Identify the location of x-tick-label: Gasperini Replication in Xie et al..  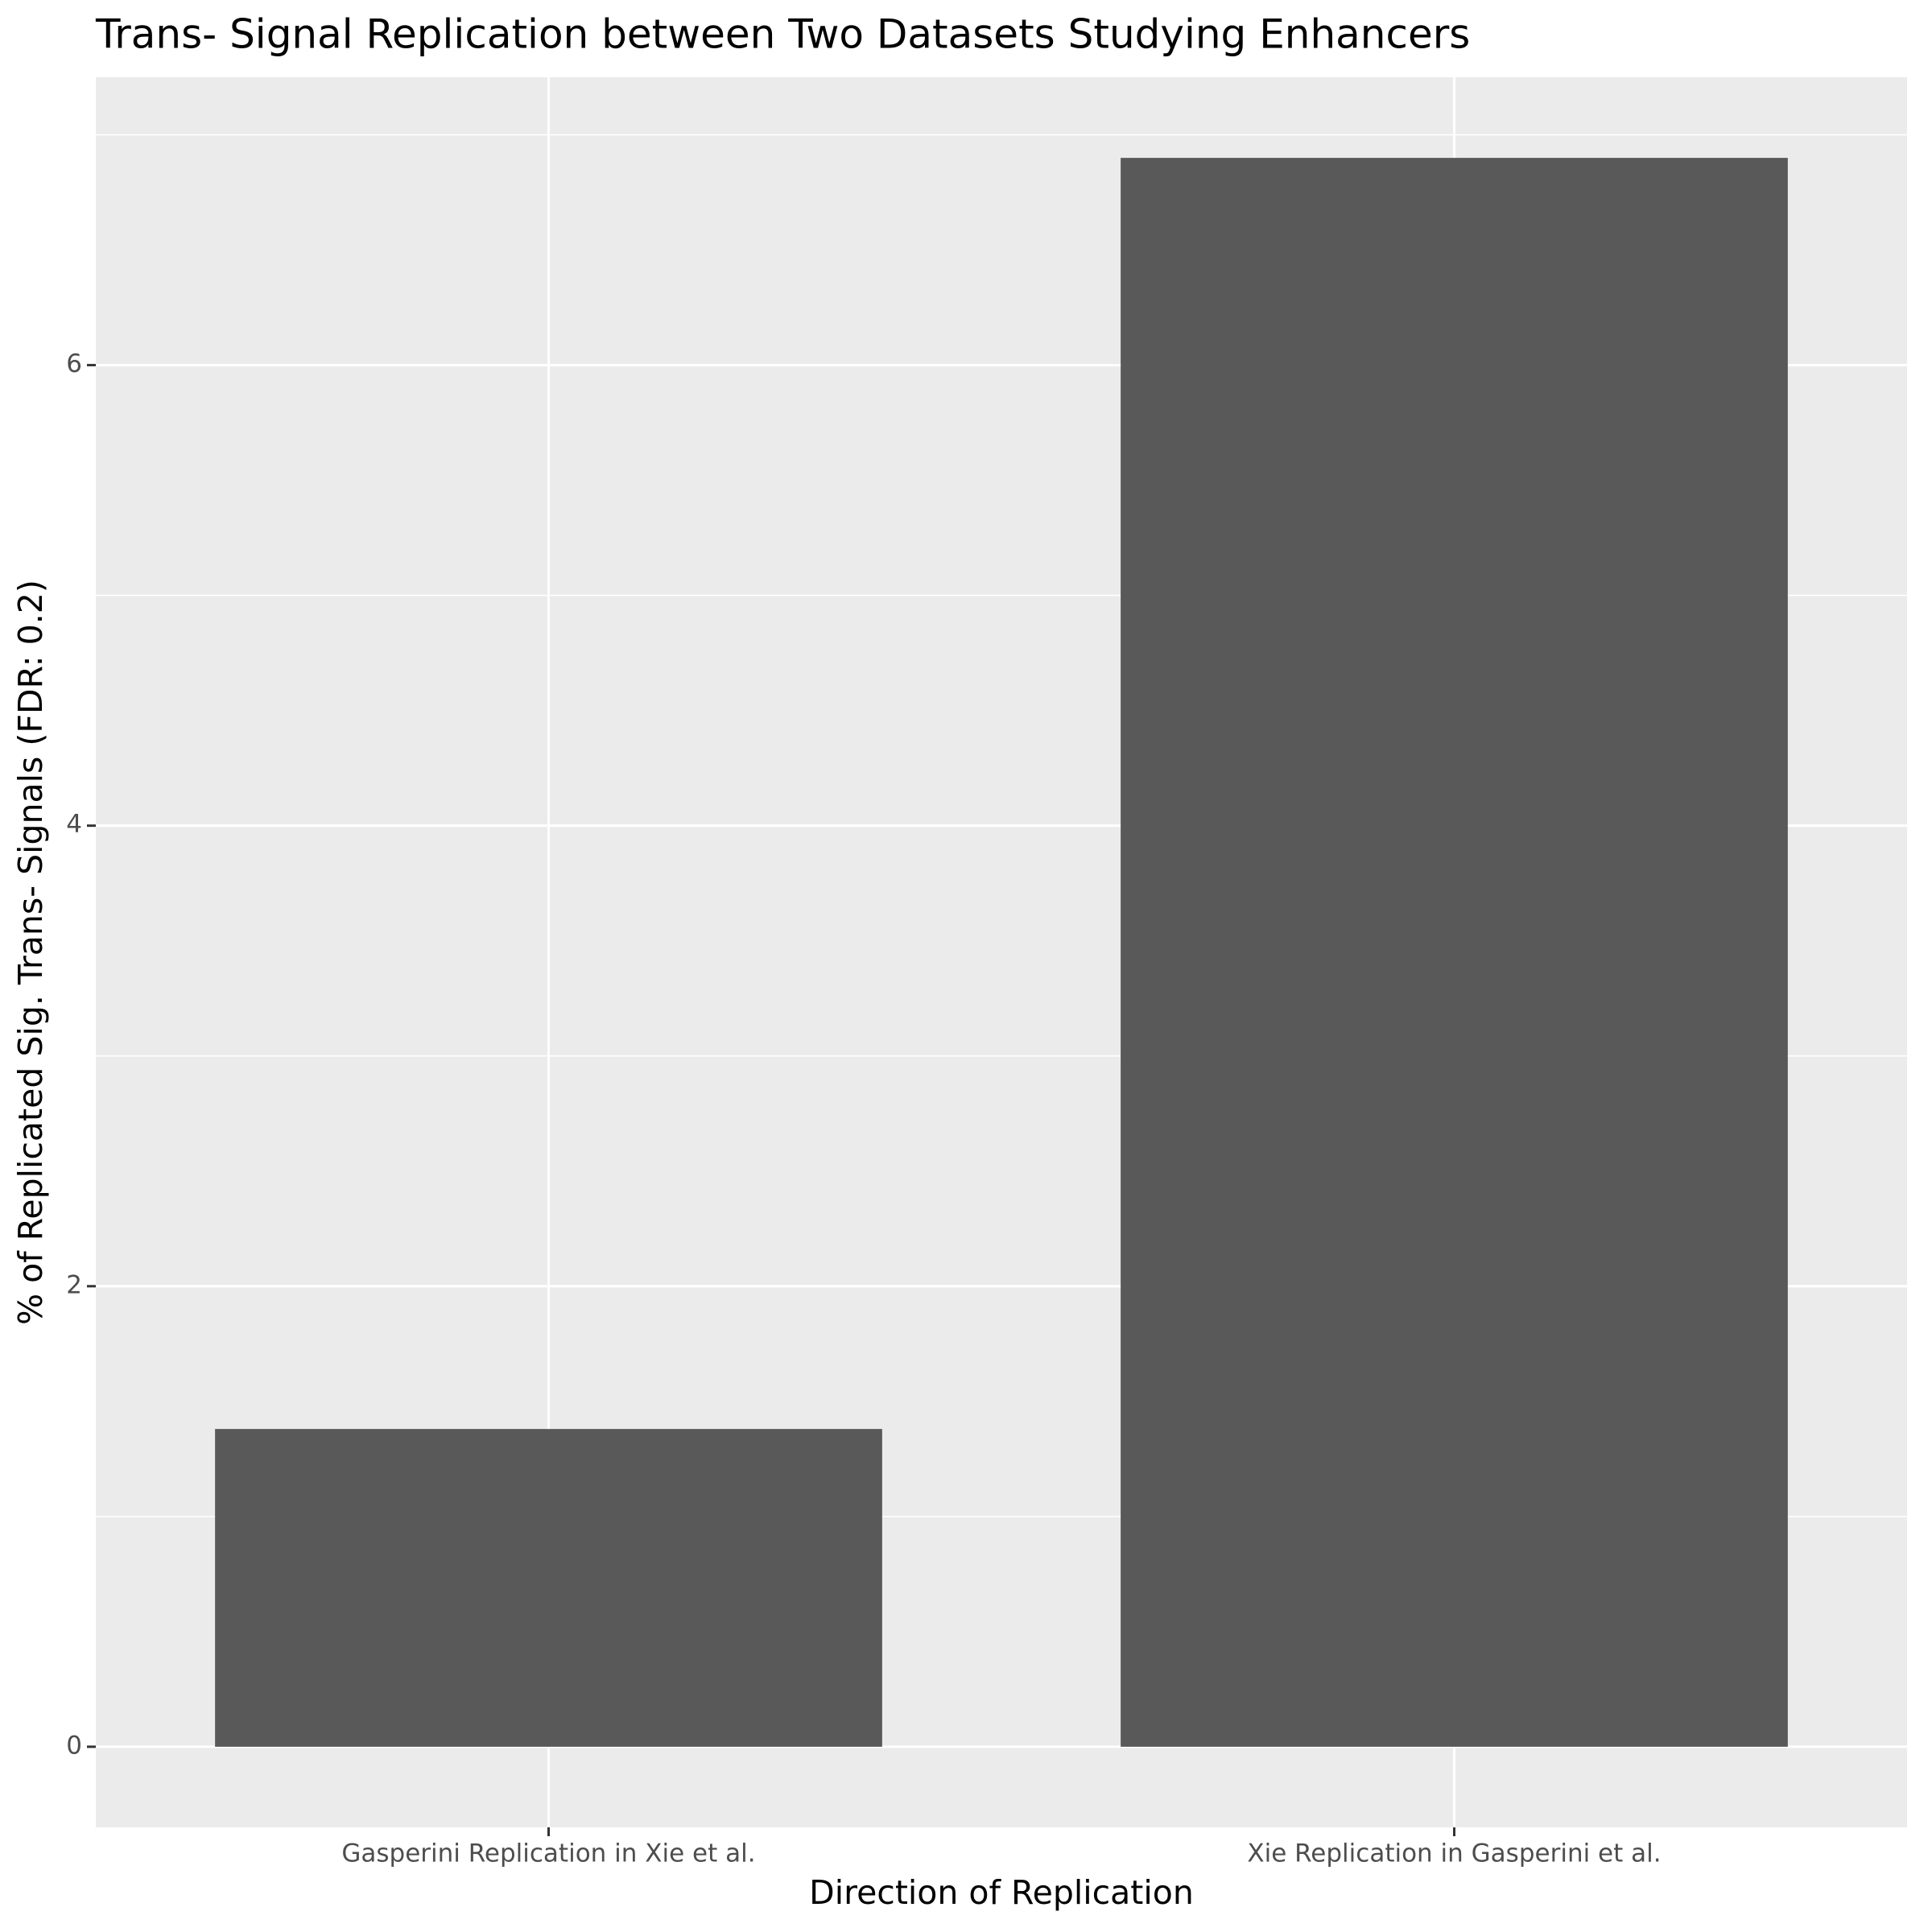
(548, 1853).